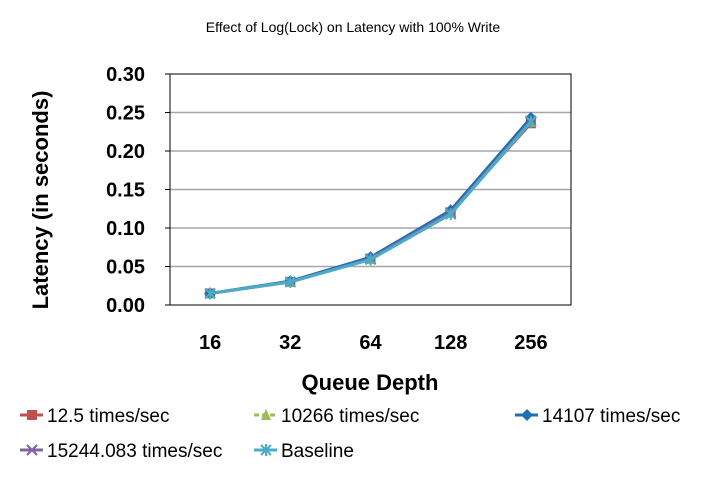  Describe the element at coordinates (266, 414) in the screenshot. I see `legend-marker-triangle` at that location.